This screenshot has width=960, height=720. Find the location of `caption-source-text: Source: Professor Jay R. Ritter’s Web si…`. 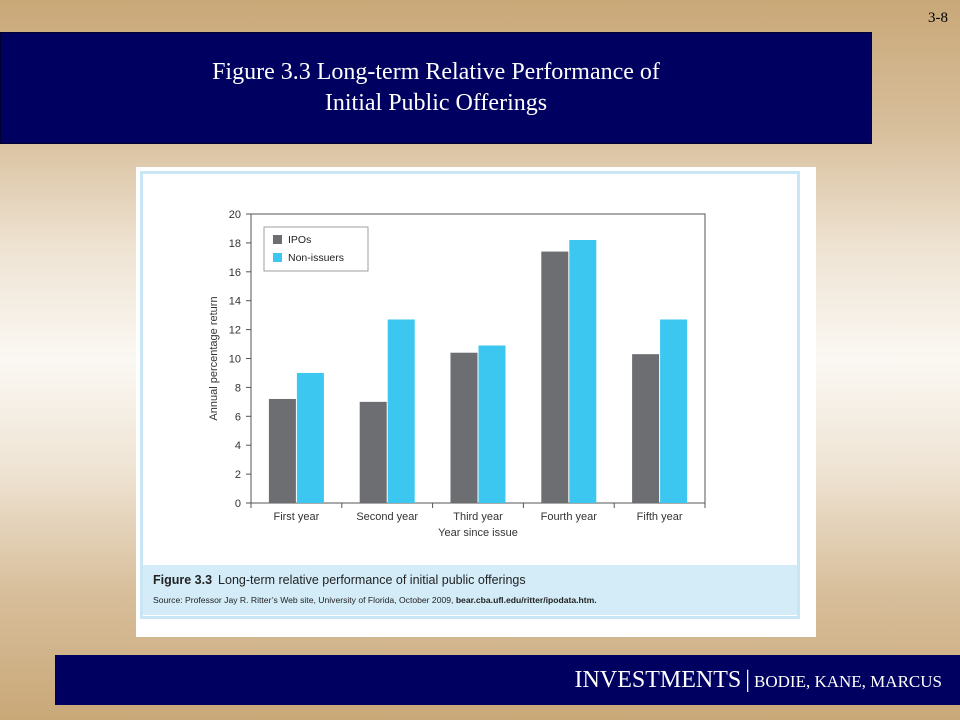

caption-source-text: Source: Professor Jay R. Ritter’s Web si… is located at coordinates (303, 600).